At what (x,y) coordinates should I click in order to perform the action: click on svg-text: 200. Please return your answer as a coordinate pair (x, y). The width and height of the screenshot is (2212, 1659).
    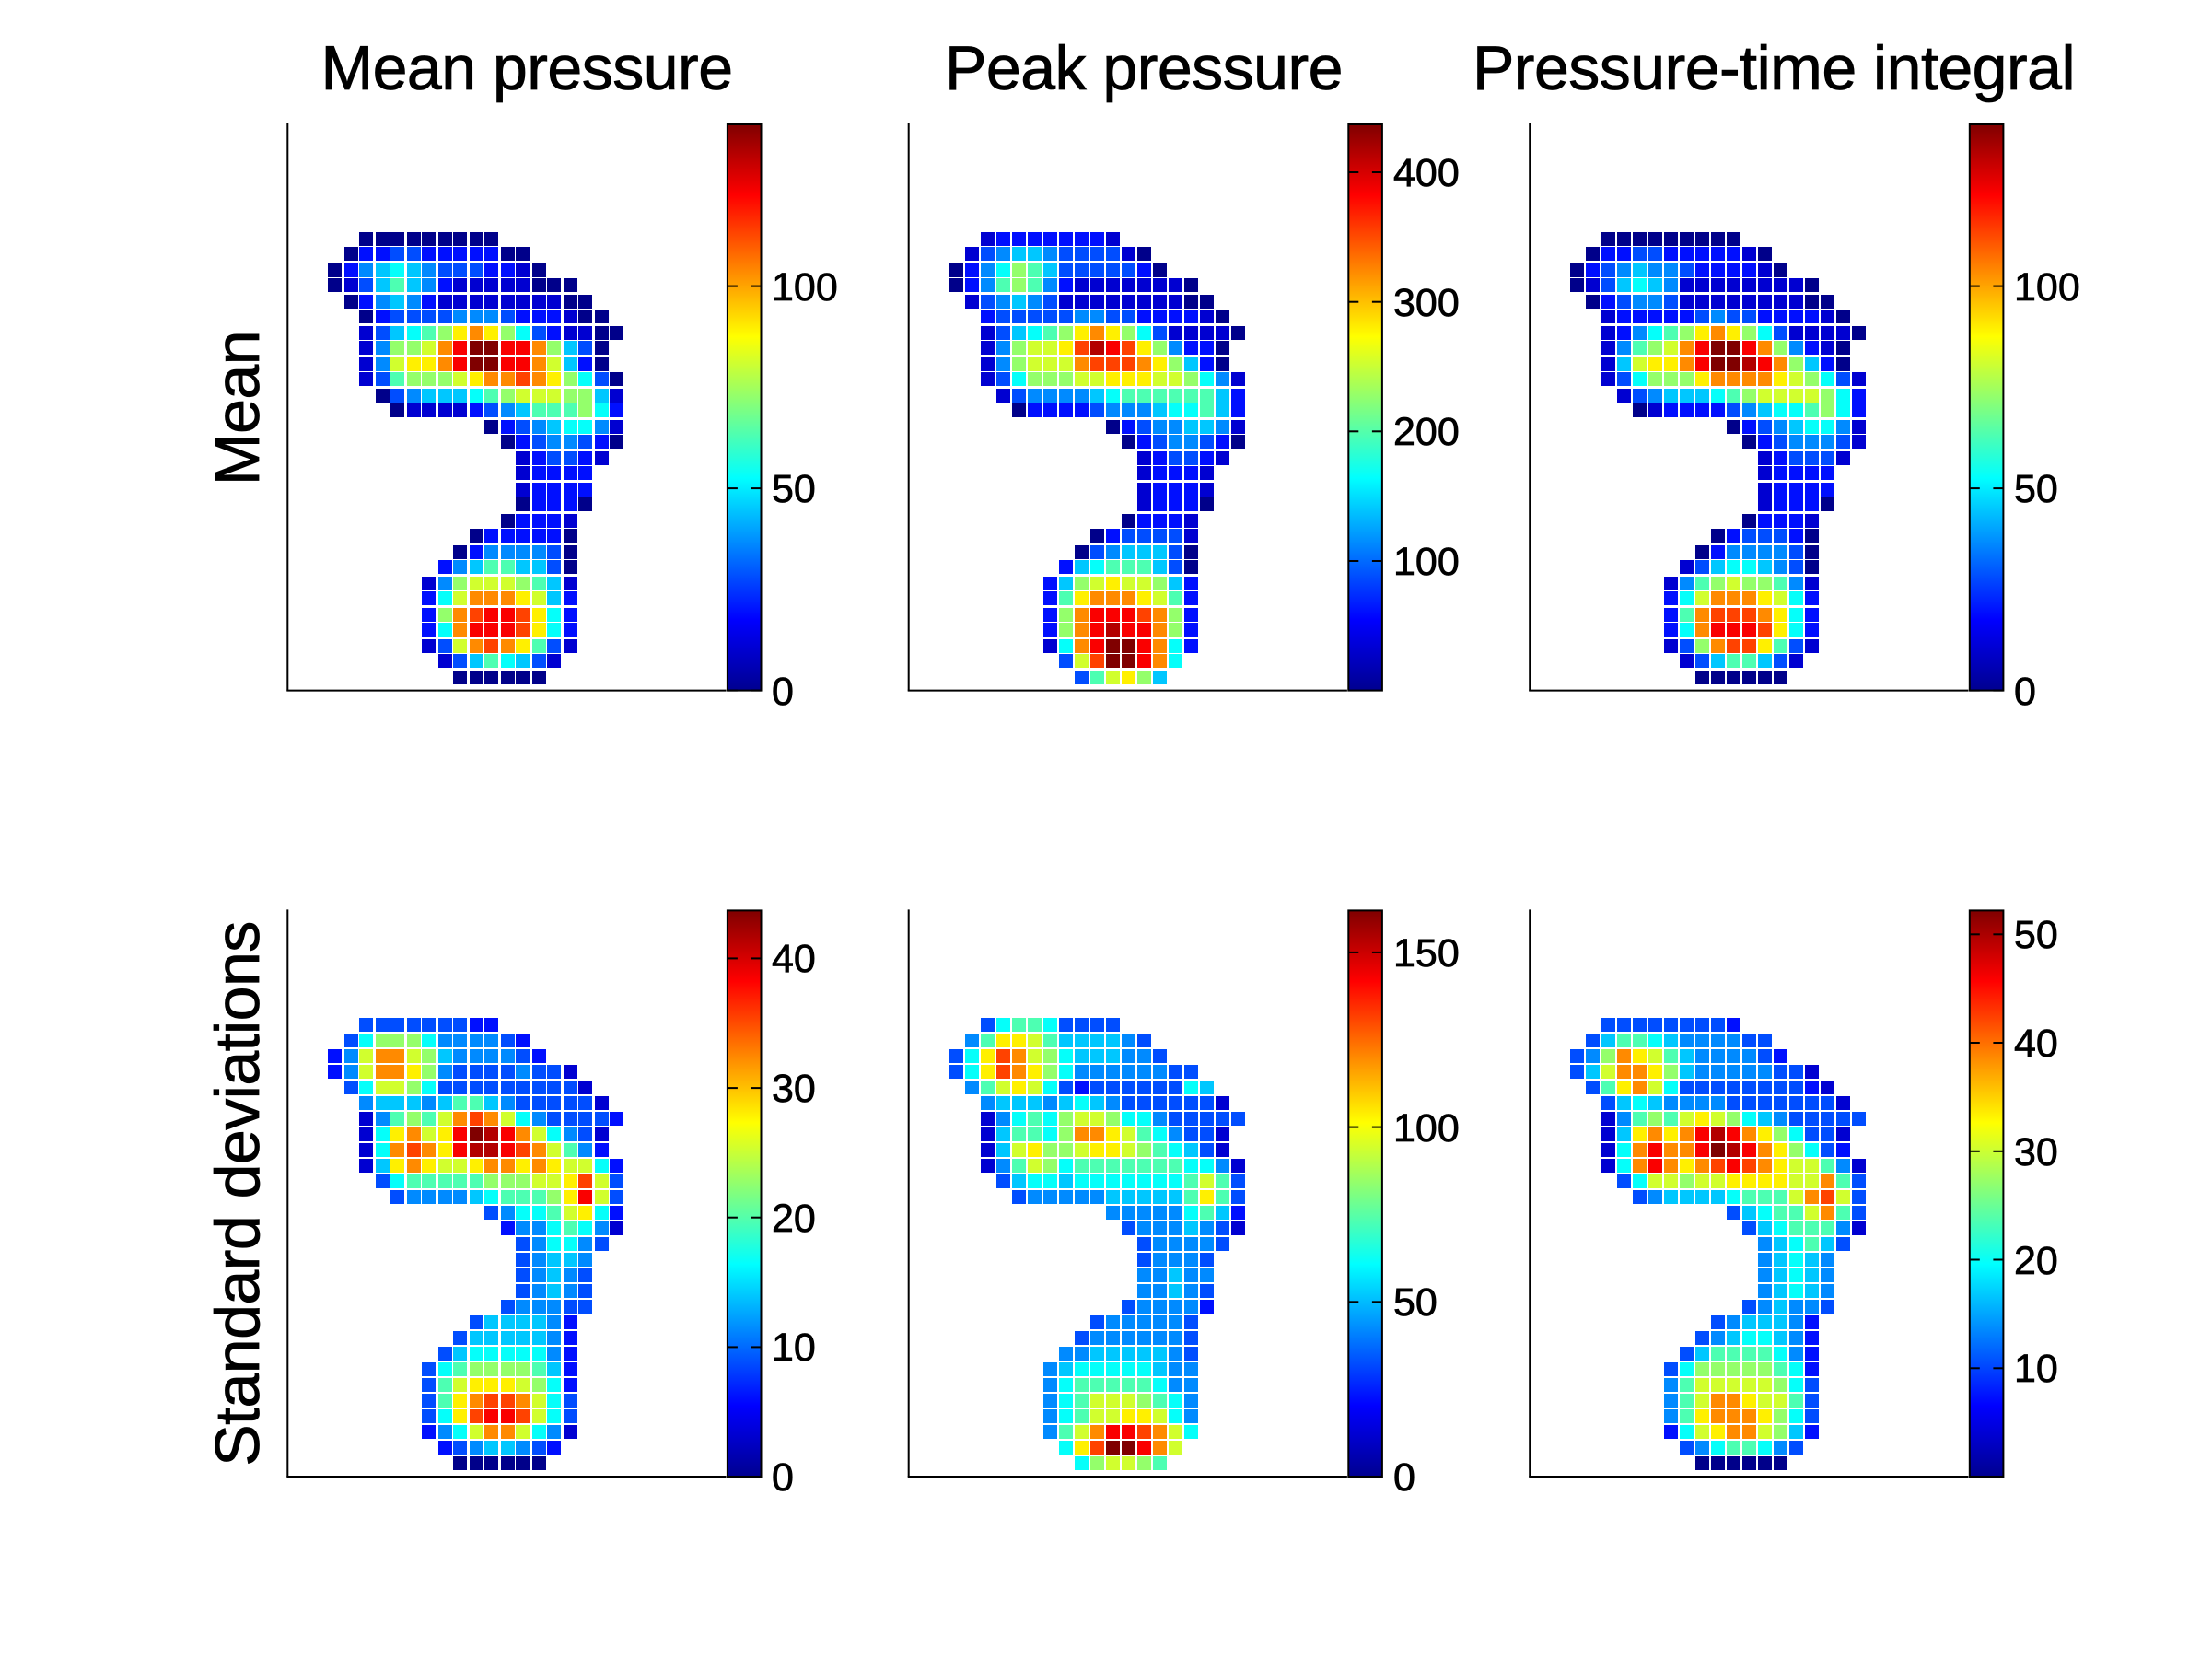
    Looking at the image, I should click on (1427, 432).